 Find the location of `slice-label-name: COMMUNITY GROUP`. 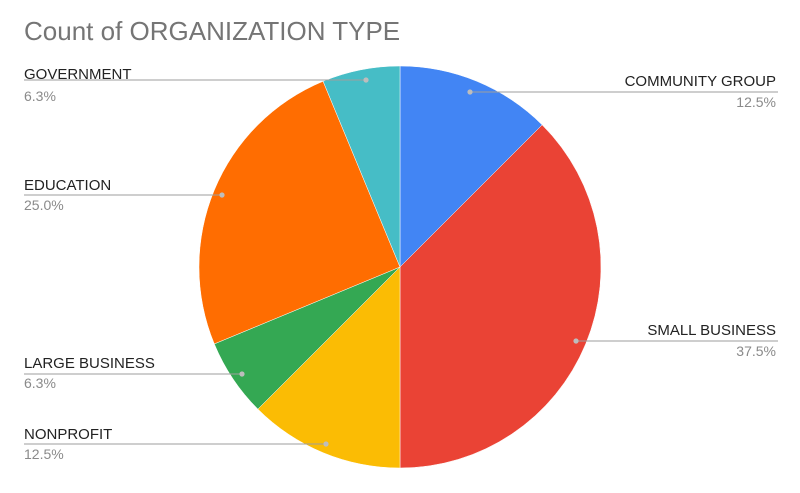

slice-label-name: COMMUNITY GROUP is located at coordinates (700, 81).